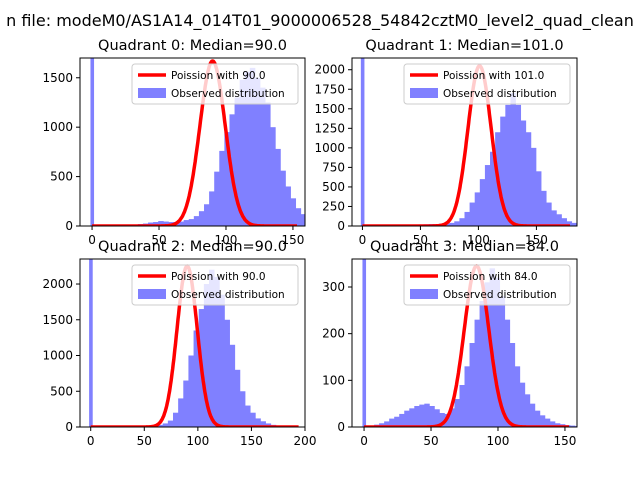 This screenshot has width=640, height=484. I want to click on y-tick-label: 750, so click(333, 167).